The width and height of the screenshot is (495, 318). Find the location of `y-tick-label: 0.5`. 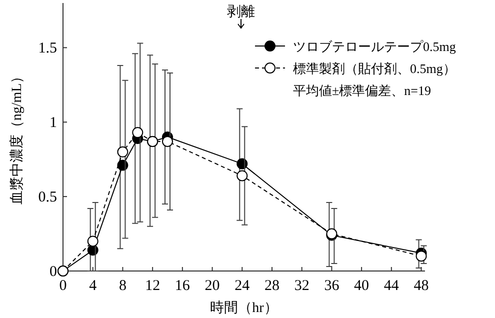

y-tick-label: 0.5 is located at coordinates (47, 198).